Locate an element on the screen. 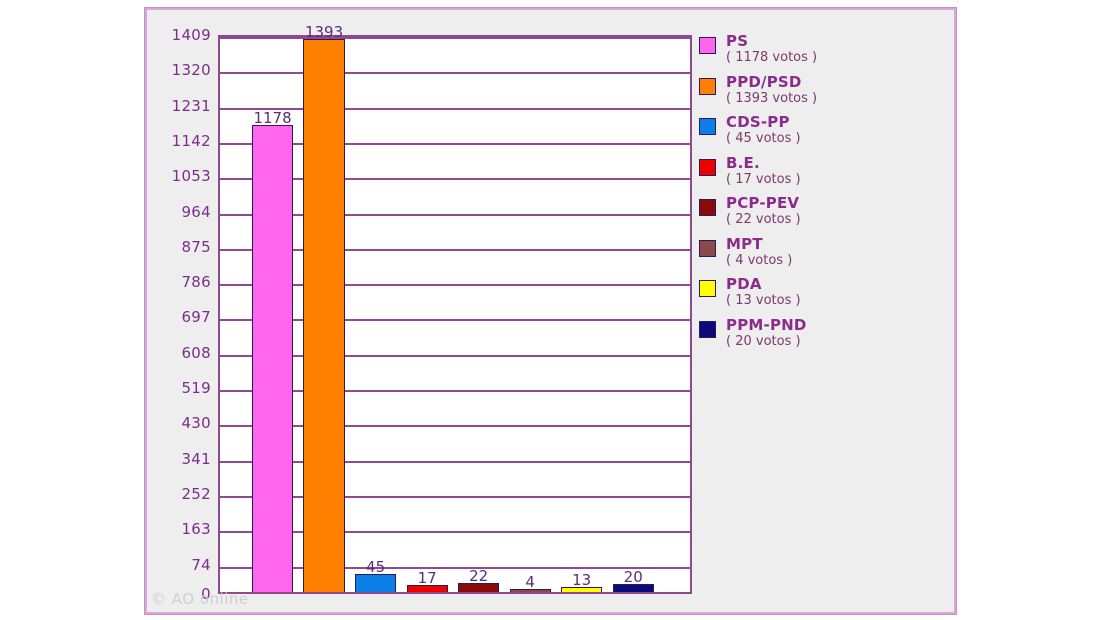 The image size is (1100, 620). legend-party-name: B.E. is located at coordinates (743, 162).